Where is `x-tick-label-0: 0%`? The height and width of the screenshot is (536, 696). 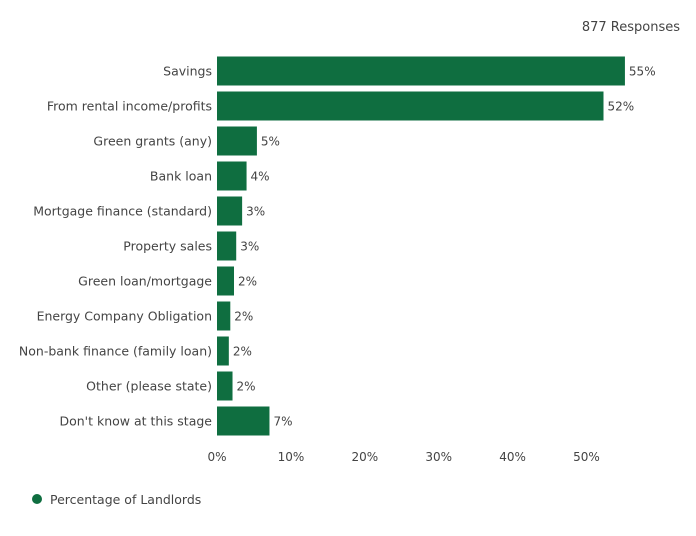 x-tick-label-0: 0% is located at coordinates (216, 457).